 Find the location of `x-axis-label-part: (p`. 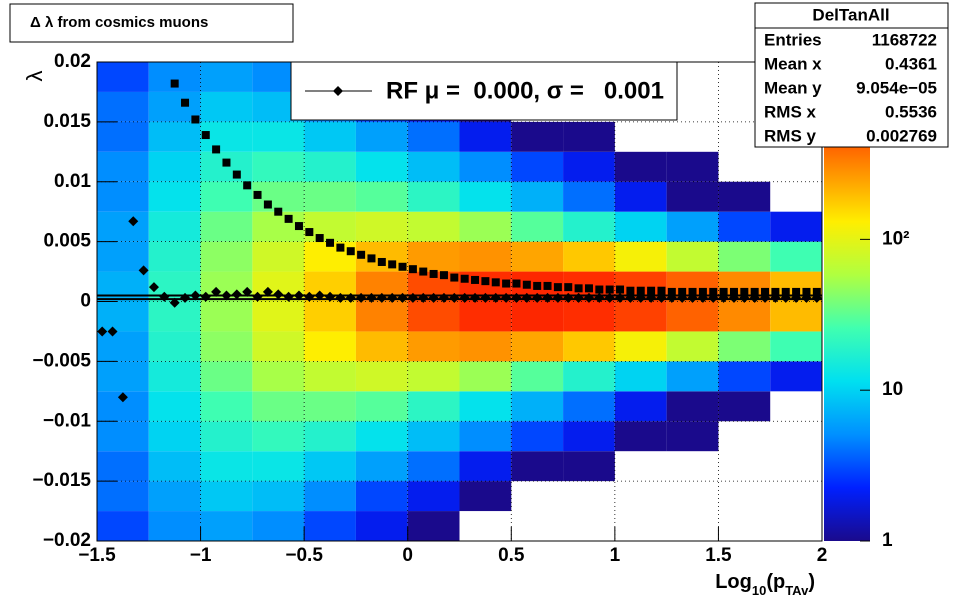

x-axis-label-part: (p is located at coordinates (775, 582).